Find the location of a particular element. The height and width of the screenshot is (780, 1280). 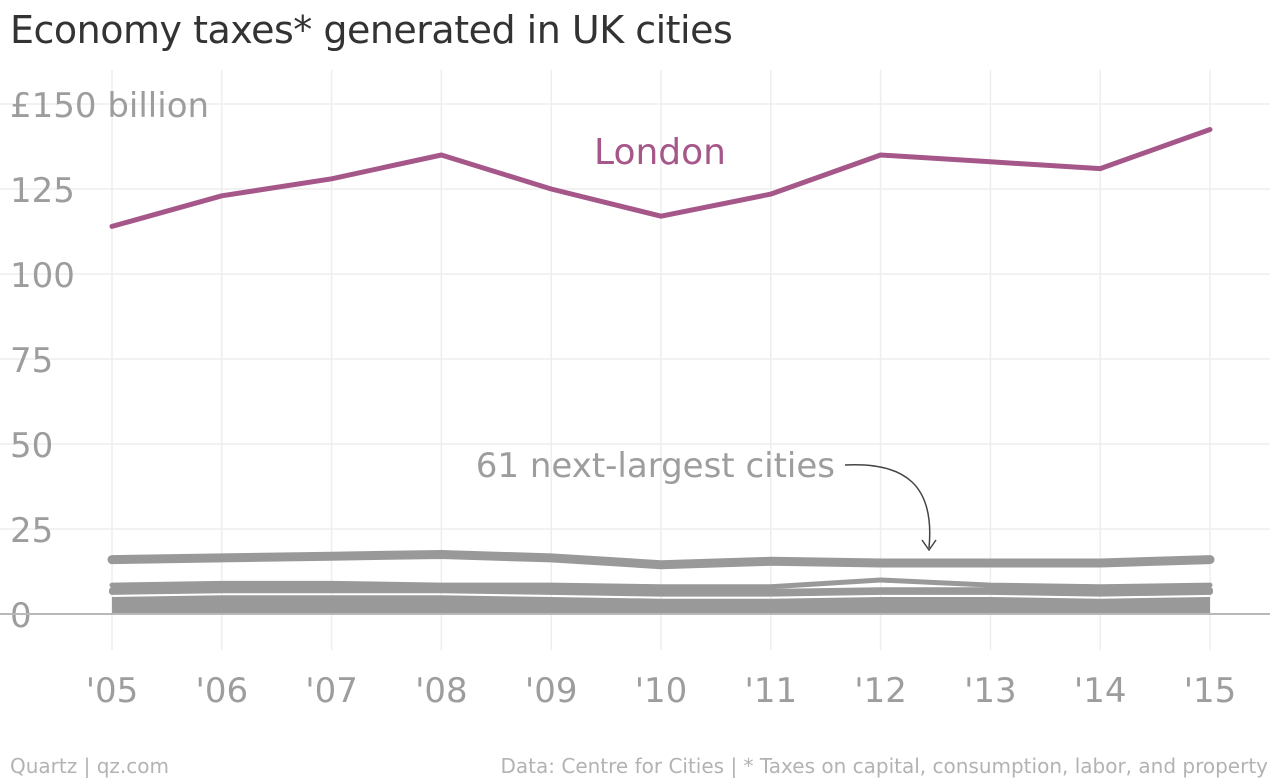

y-tick-label: 25 is located at coordinates (31, 531).